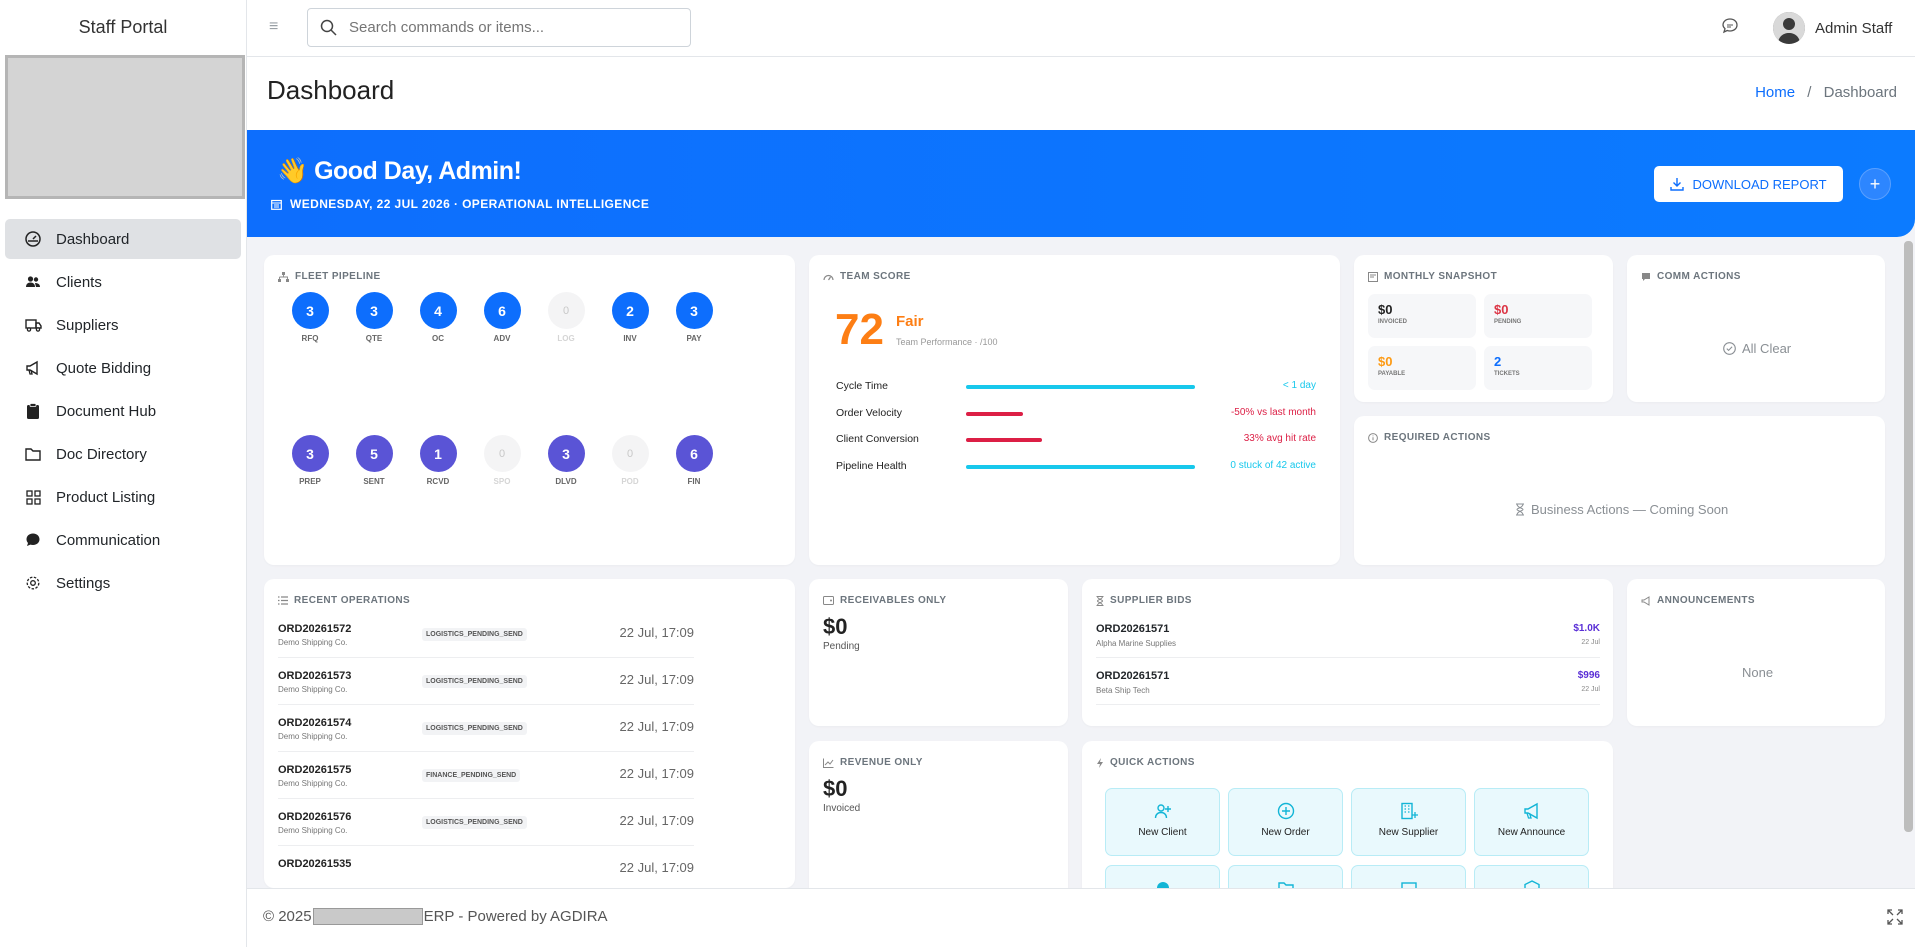  Describe the element at coordinates (438, 460) in the screenshot. I see `pipeline-stage-rcvd: 1 RCVD` at that location.